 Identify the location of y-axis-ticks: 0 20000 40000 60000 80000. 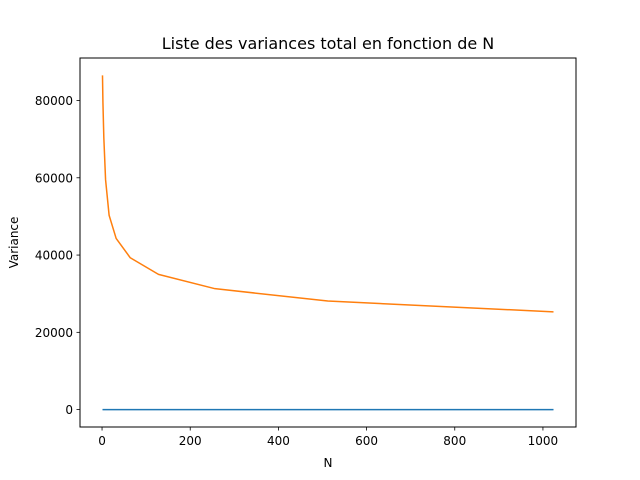
(57, 255).